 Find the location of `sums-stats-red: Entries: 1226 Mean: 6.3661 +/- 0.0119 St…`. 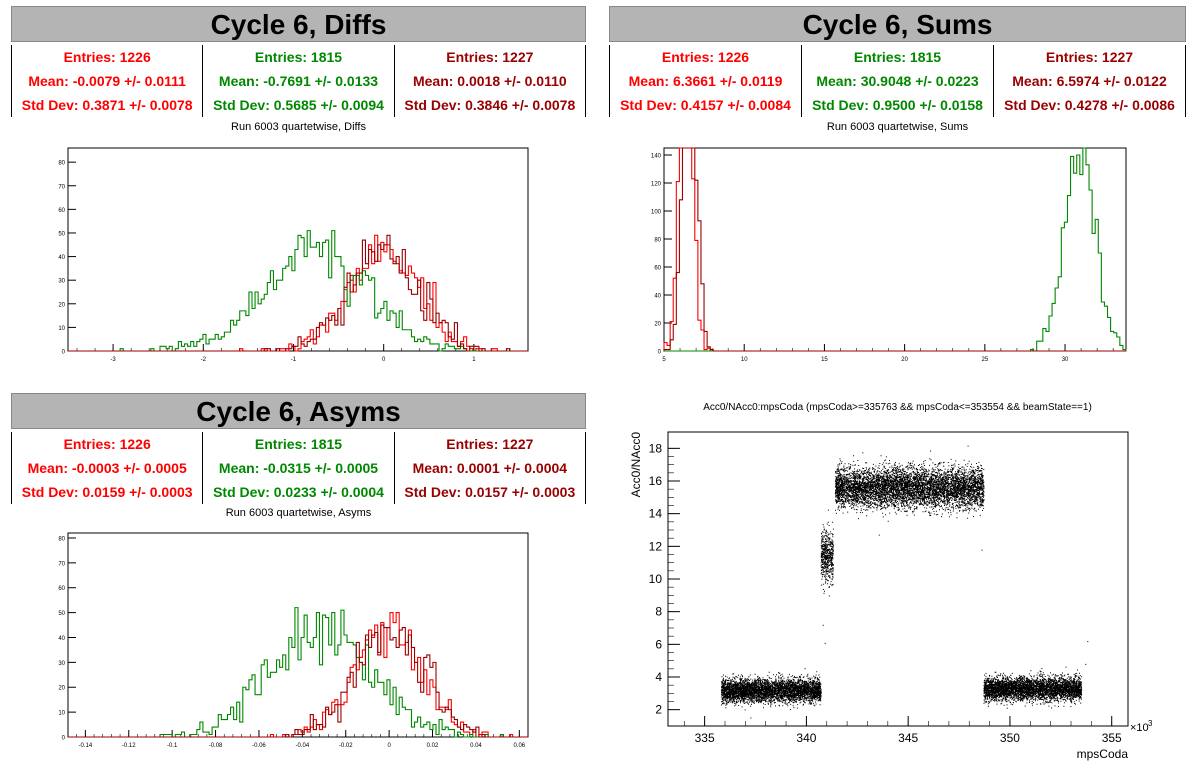

sums-stats-red: Entries: 1226 Mean: 6.3661 +/- 0.0119 St… is located at coordinates (706, 81).